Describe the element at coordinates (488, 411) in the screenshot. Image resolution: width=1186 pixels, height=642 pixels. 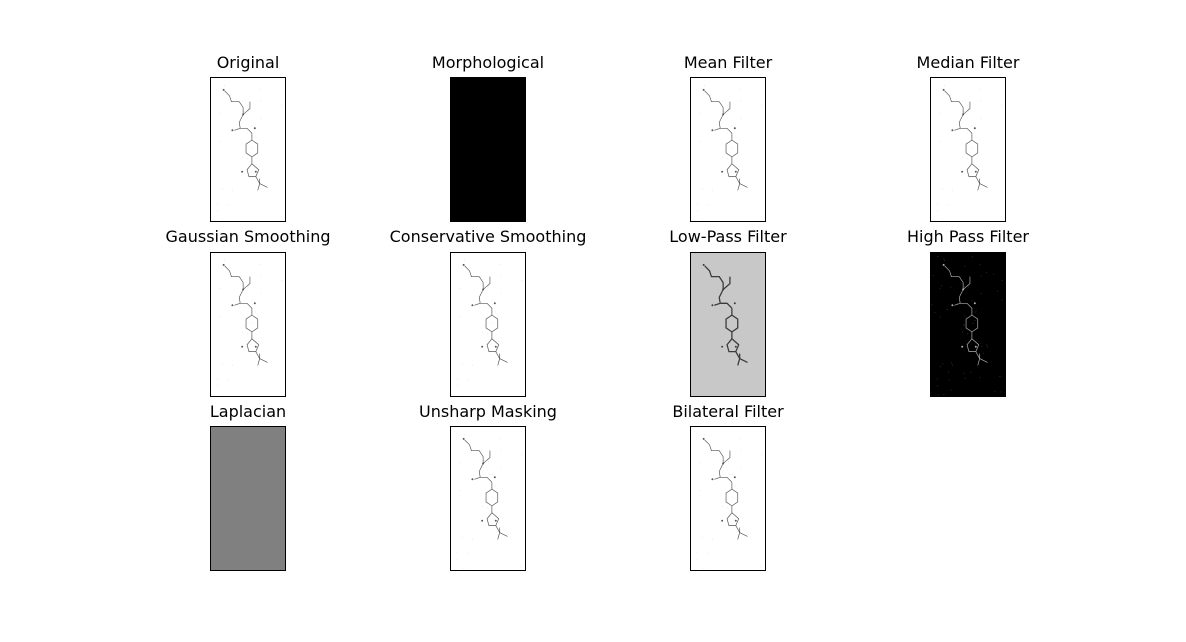
I see `panel-title-unsharp-masking: Unsharp Masking` at that location.